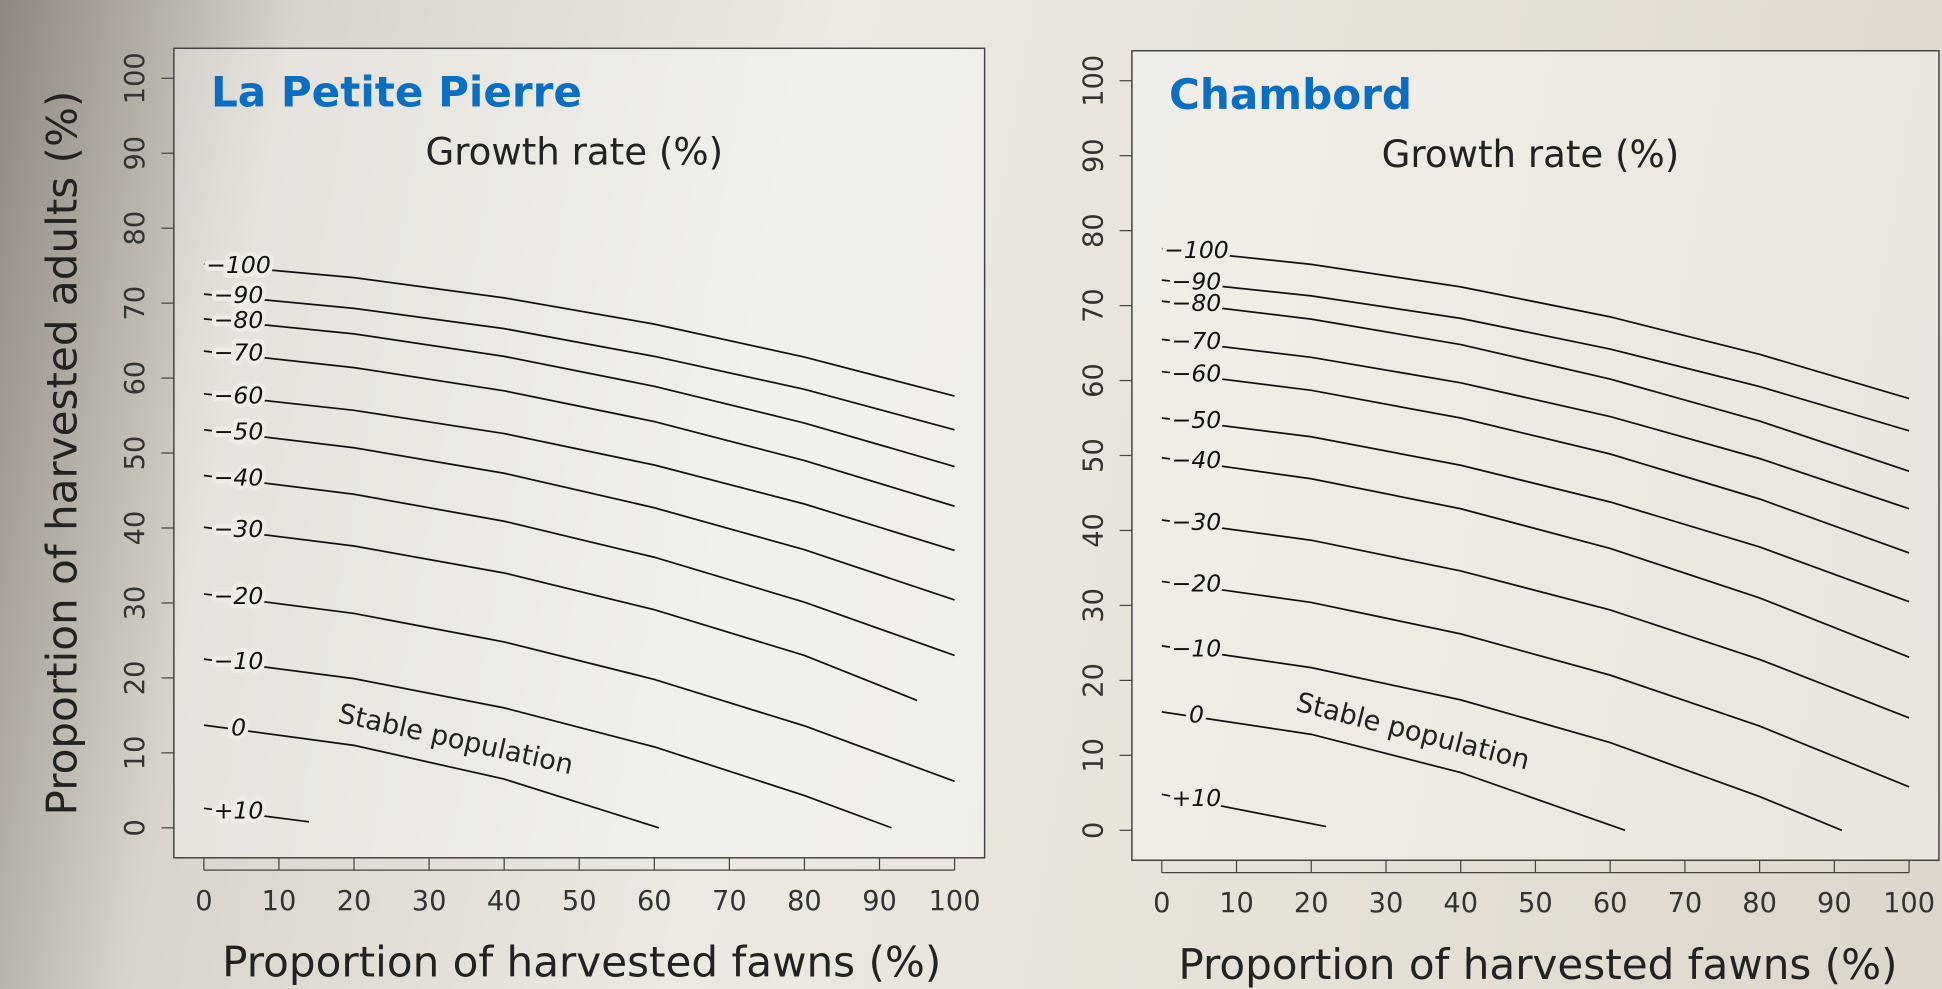 The height and width of the screenshot is (989, 1942). What do you see at coordinates (1290, 94) in the screenshot?
I see `panel-title: Chambord` at bounding box center [1290, 94].